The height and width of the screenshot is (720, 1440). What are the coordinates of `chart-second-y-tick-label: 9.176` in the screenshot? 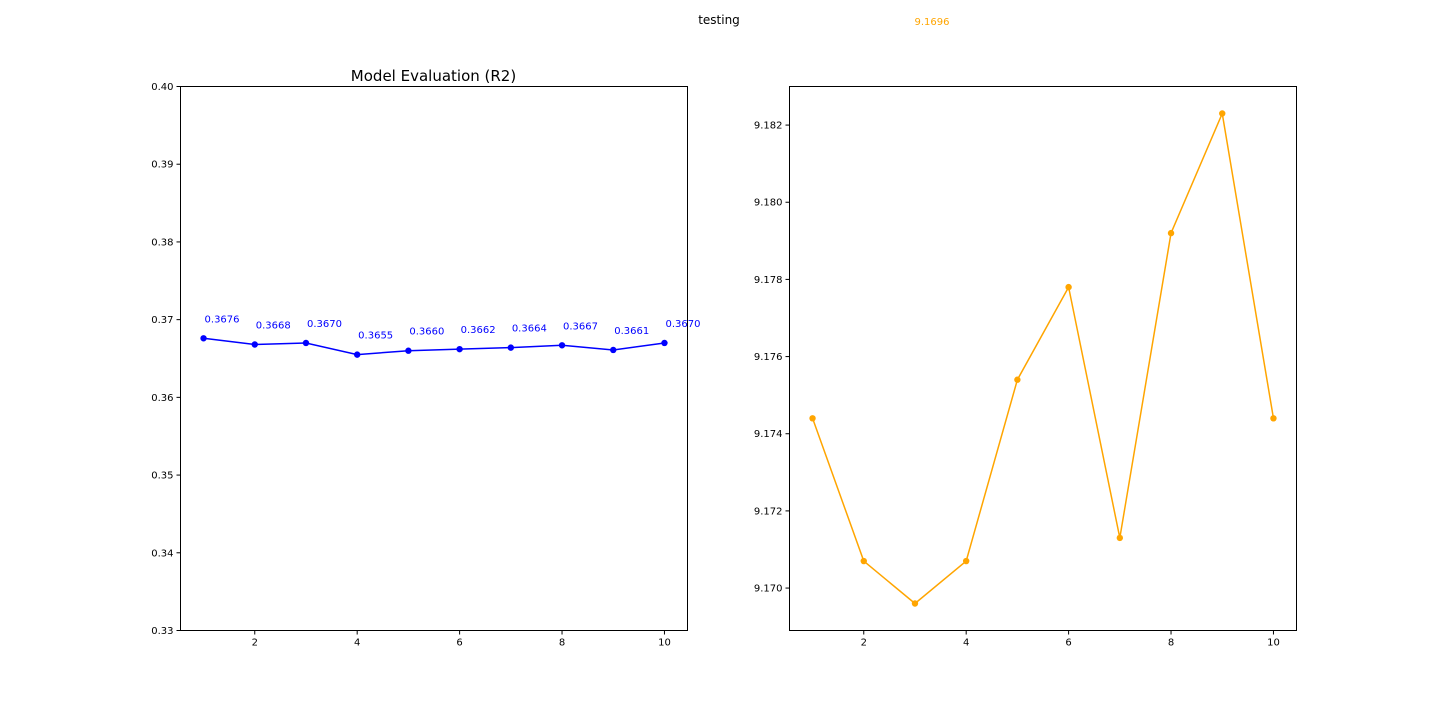 It's located at (768, 357).